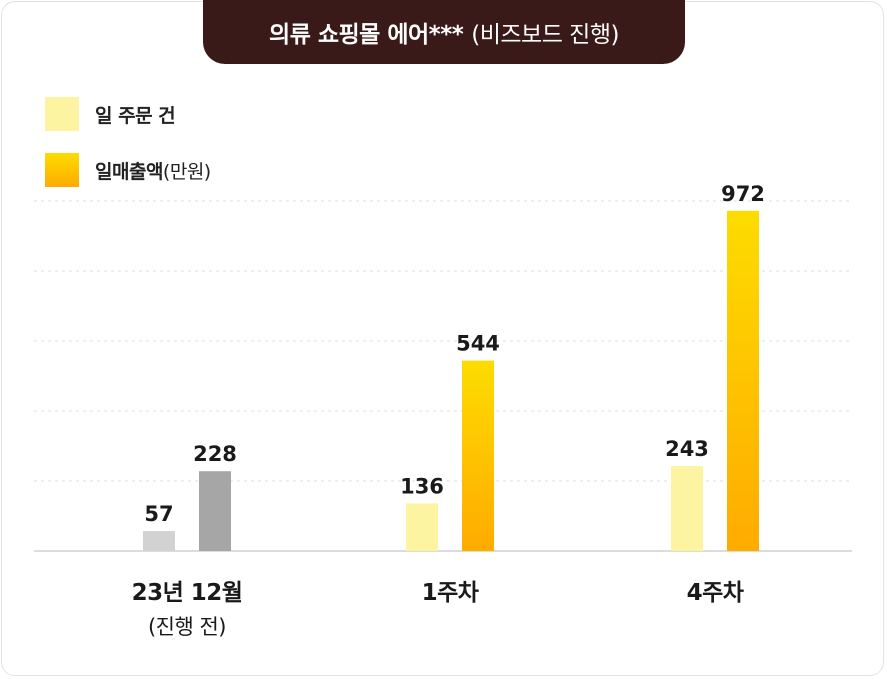 The width and height of the screenshot is (887, 679). What do you see at coordinates (478, 344) in the screenshot?
I see `sales-value-label-2: 544` at bounding box center [478, 344].